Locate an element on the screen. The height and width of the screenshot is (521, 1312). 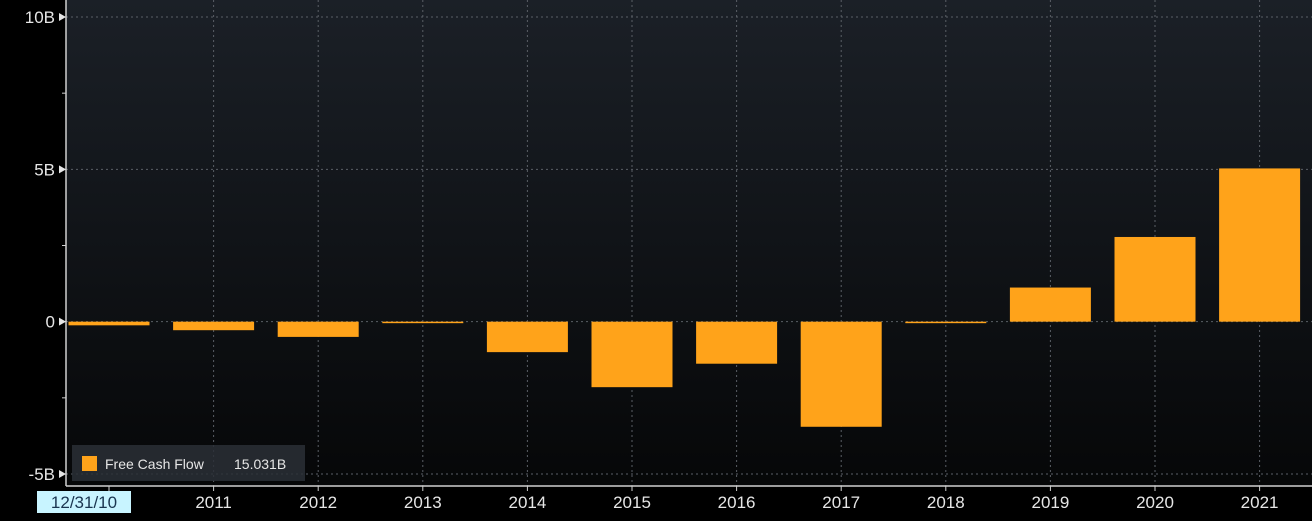
y-tick-label: 10B is located at coordinates (40, 17).